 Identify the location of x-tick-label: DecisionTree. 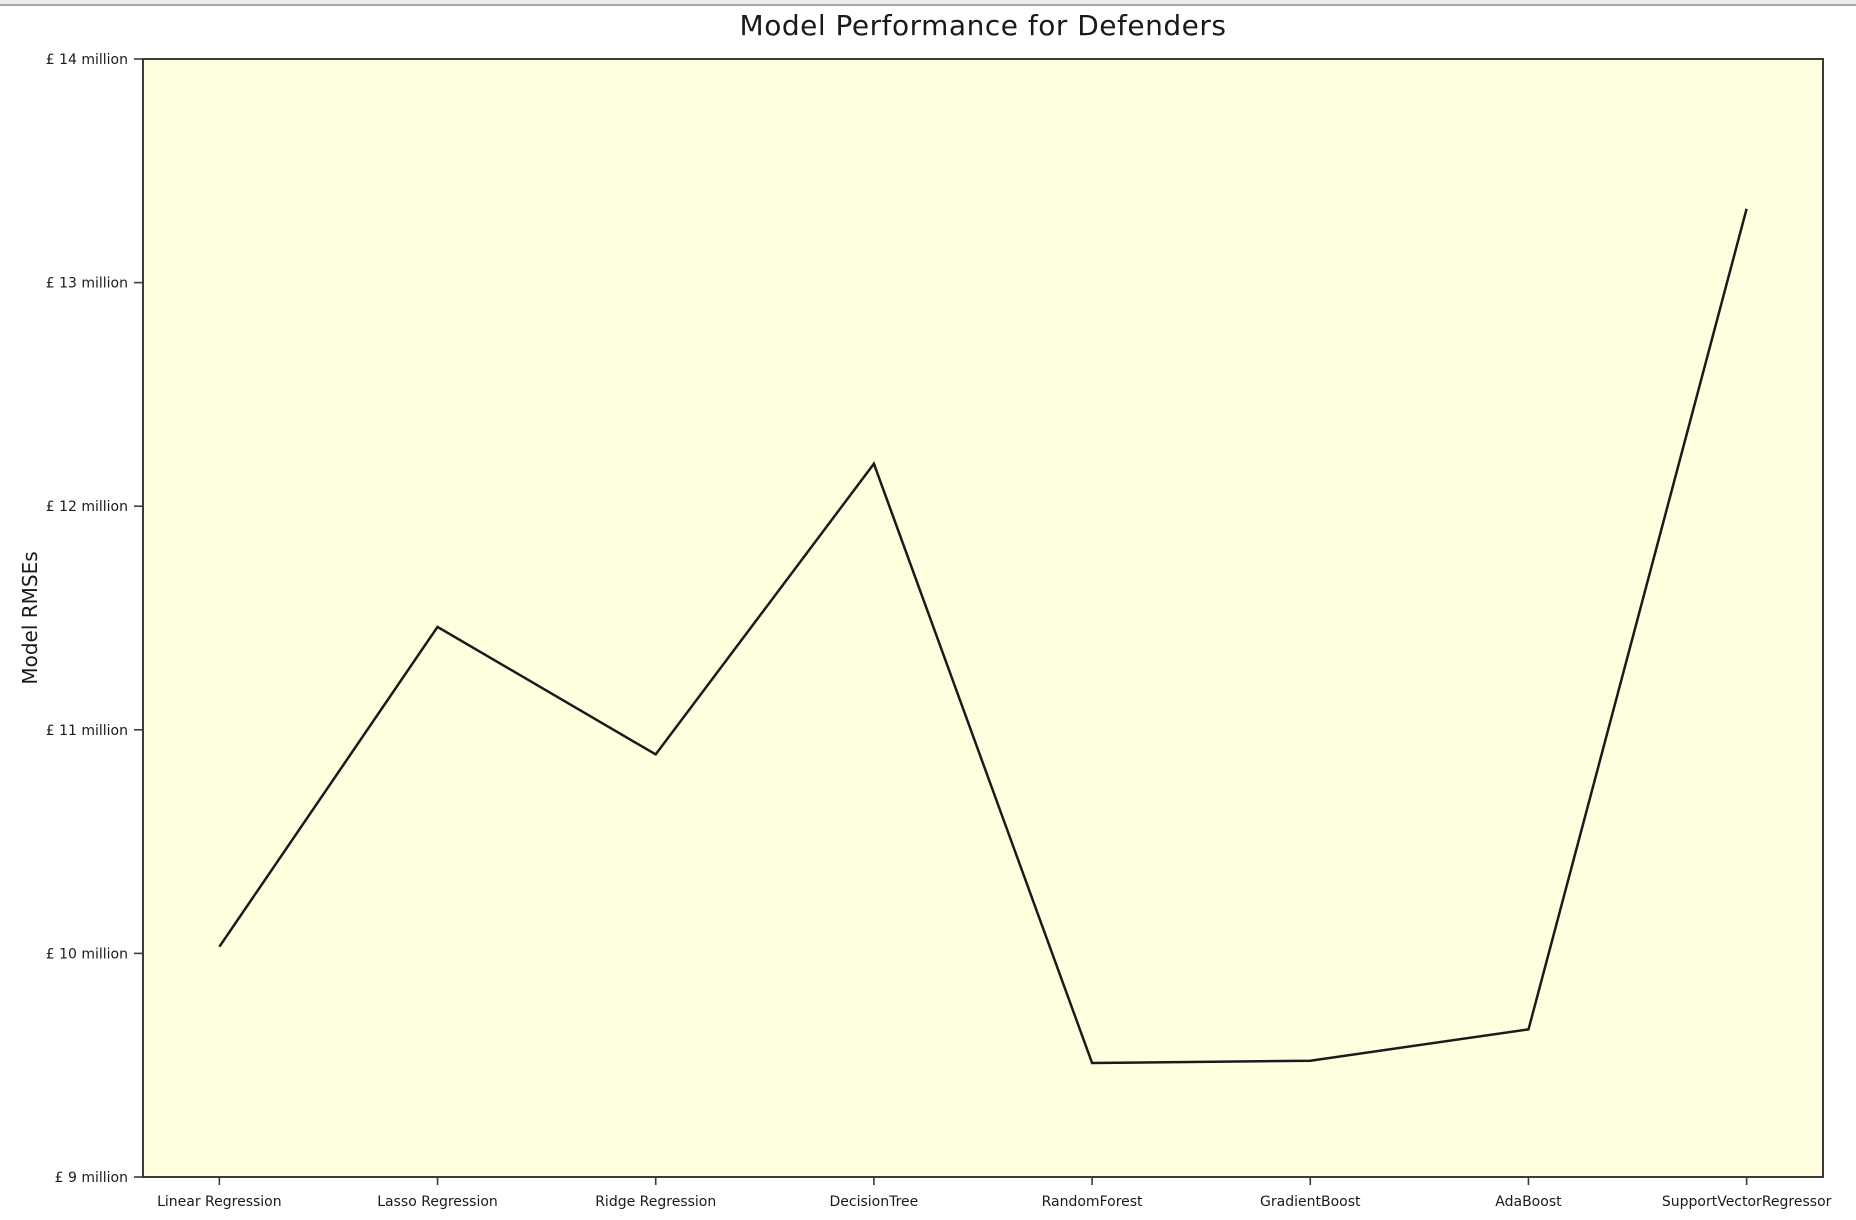
(874, 1202).